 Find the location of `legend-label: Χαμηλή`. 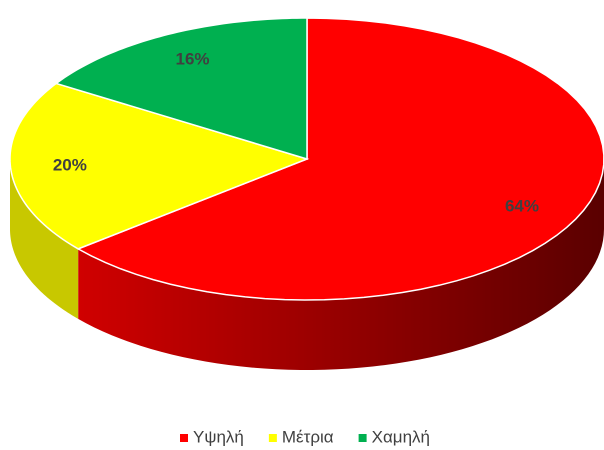

legend-label: Χαμηλή is located at coordinates (401, 436).